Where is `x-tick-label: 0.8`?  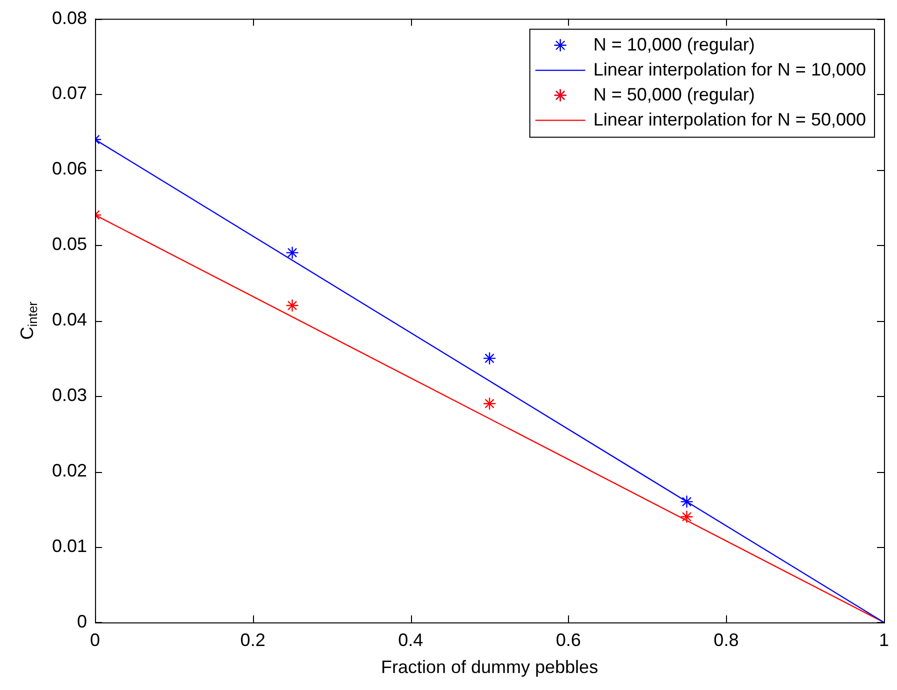
x-tick-label: 0.8 is located at coordinates (726, 640).